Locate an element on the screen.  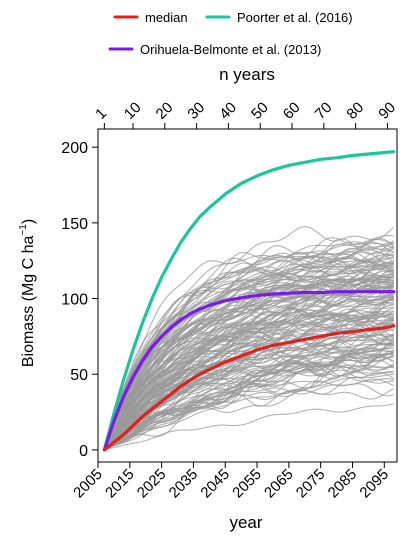
y-axis-title-main: Biomass (Mg C ha is located at coordinates (28, 301).